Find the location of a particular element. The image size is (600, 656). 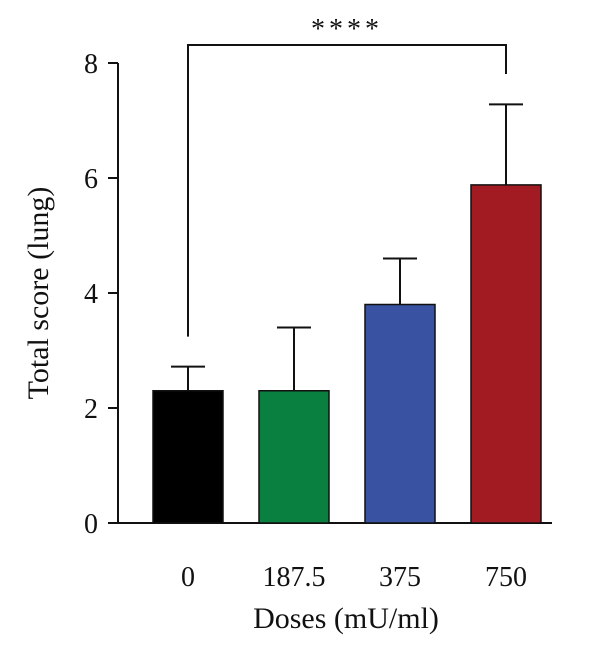

significance-label: **** is located at coordinates (347, 29).